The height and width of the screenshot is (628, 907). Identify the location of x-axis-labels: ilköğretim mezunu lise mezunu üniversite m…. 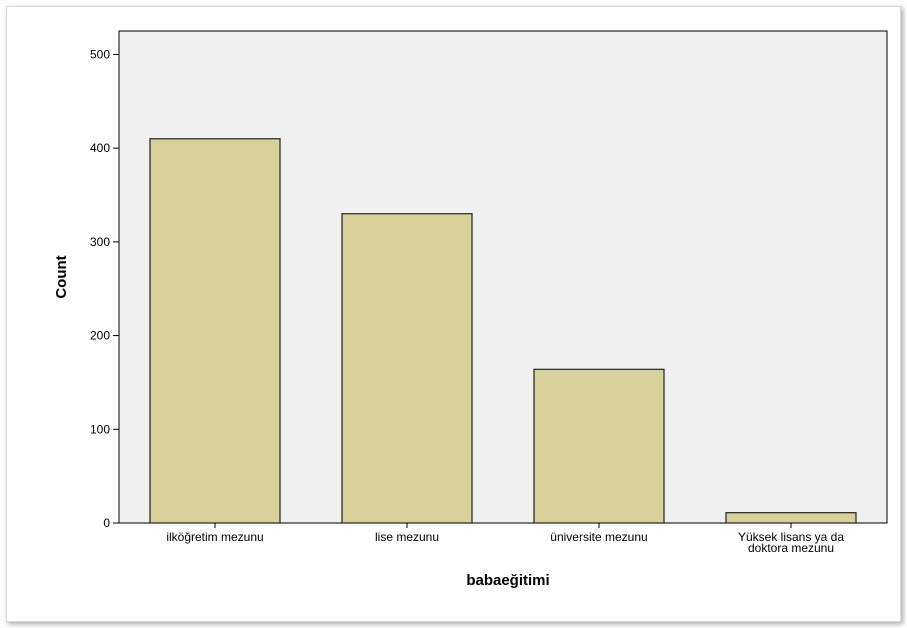
(505, 539).